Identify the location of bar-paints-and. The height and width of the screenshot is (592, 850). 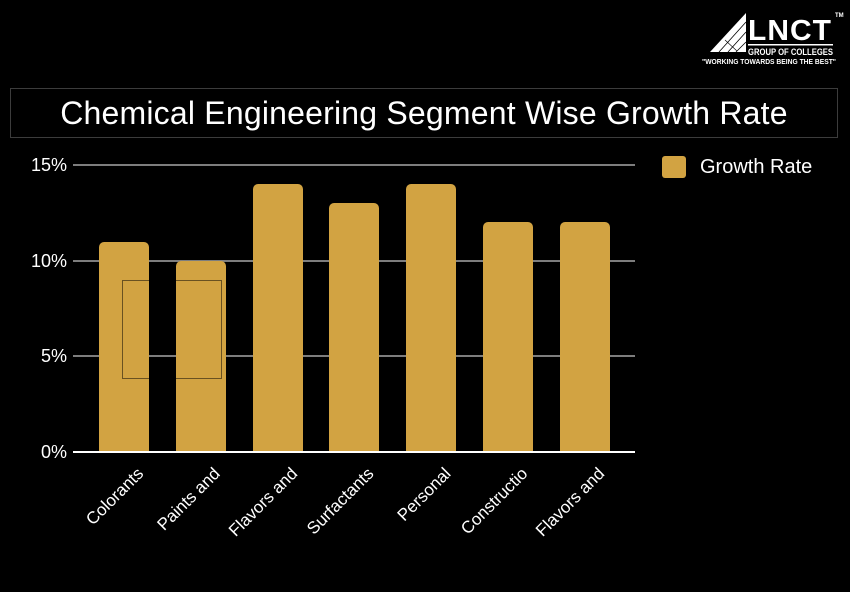
(200, 356).